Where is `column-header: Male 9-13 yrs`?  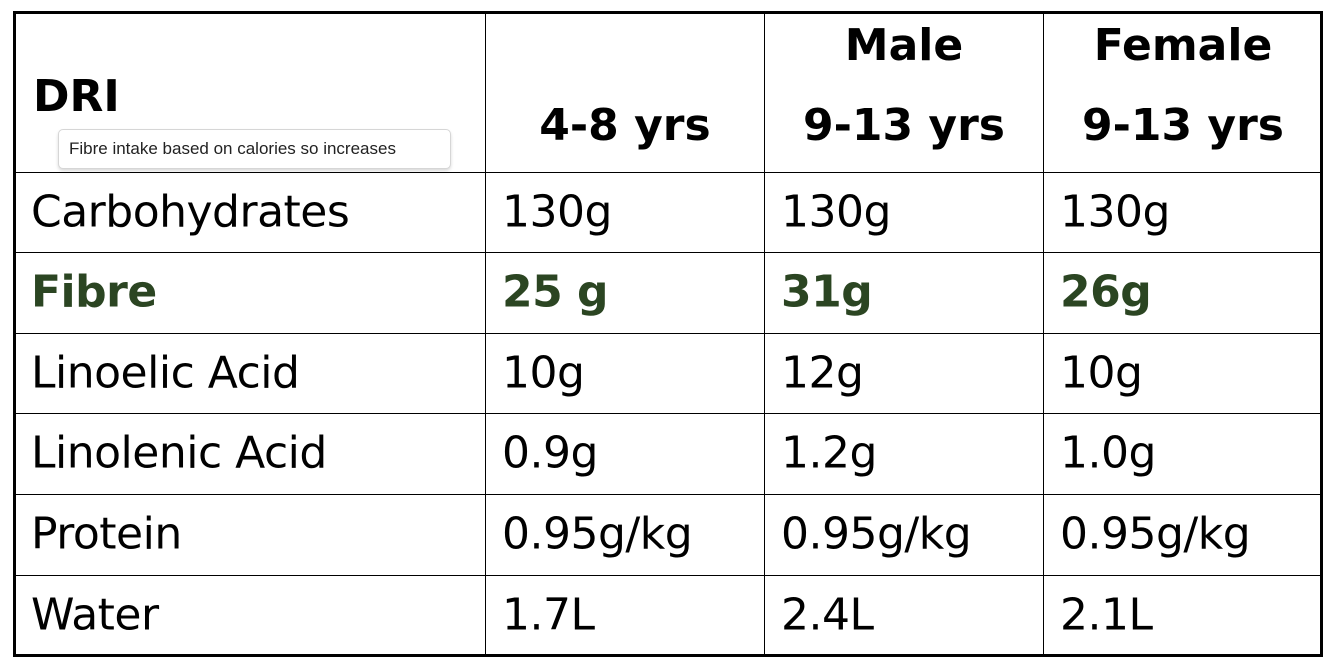
column-header: Male 9-13 yrs is located at coordinates (904, 92).